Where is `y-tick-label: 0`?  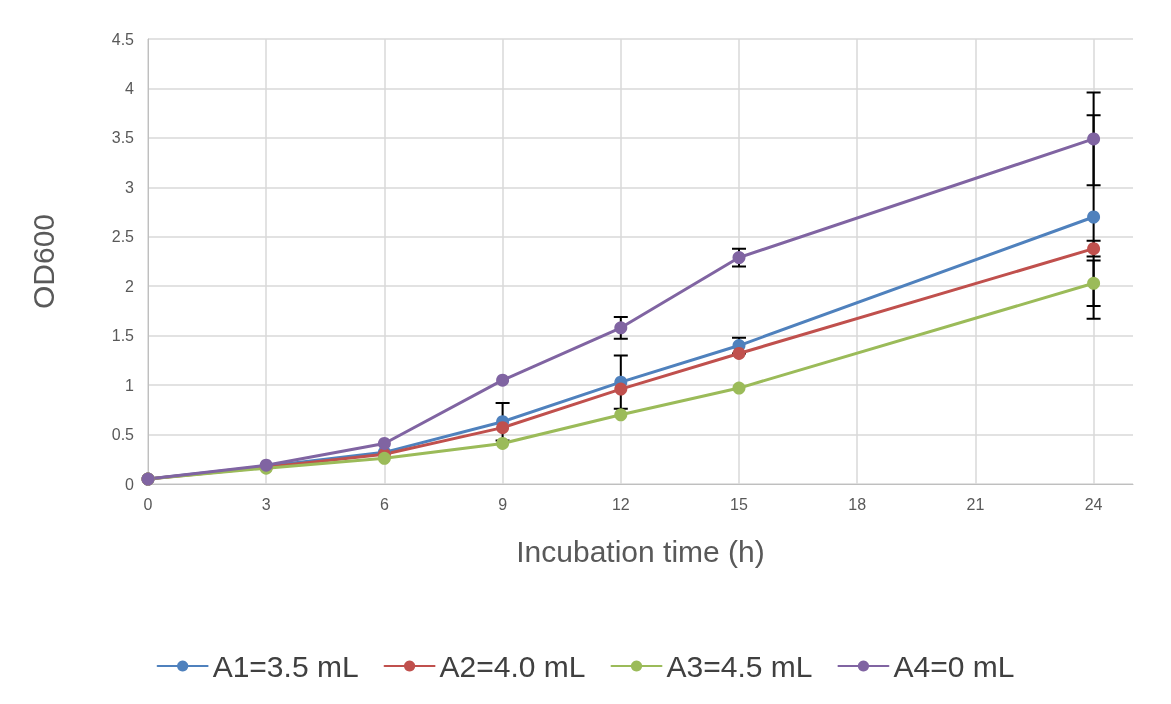
y-tick-label: 0 is located at coordinates (130, 484).